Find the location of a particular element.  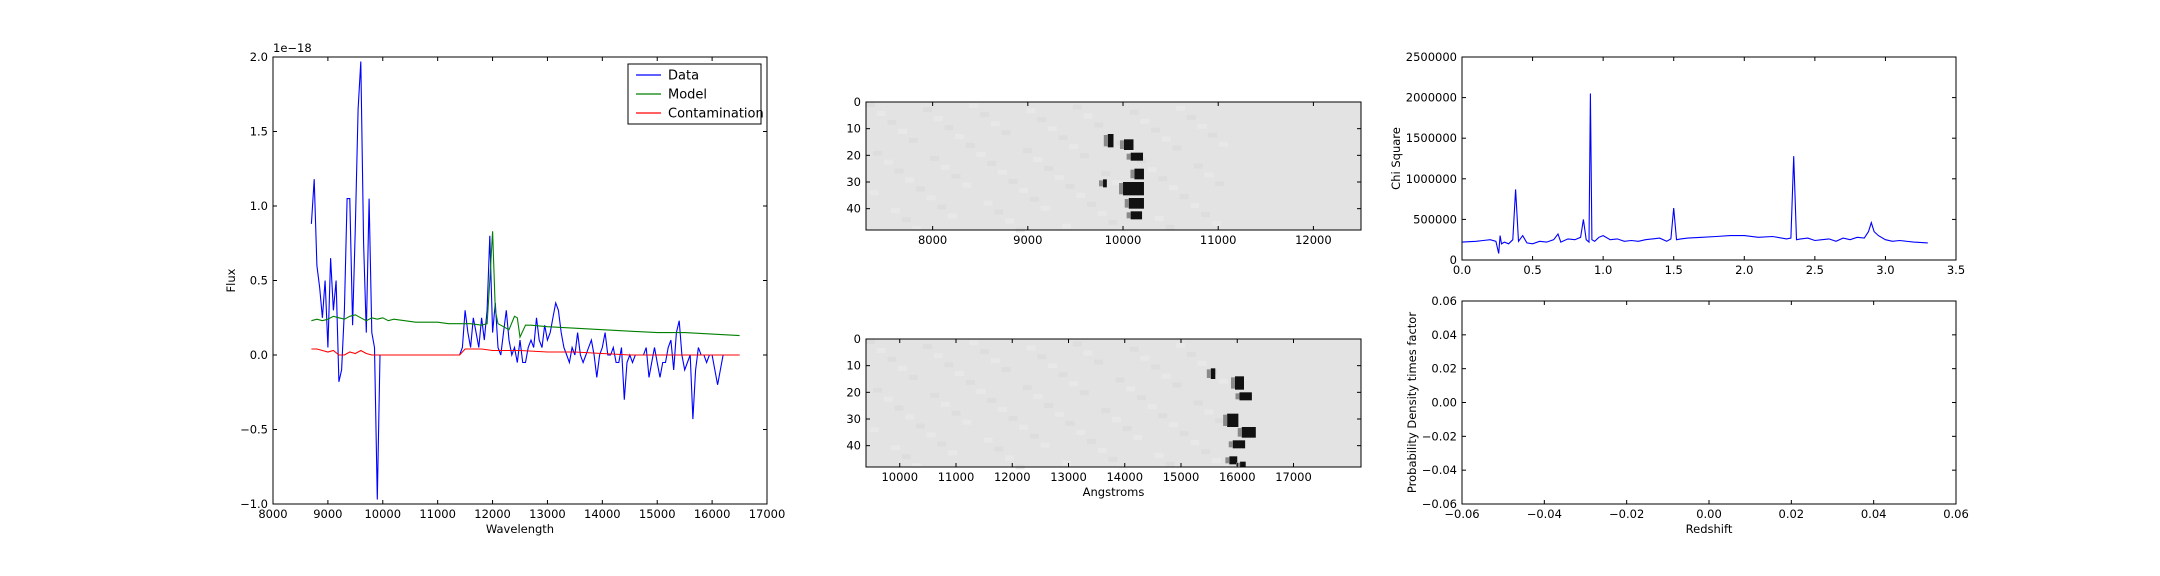

spectrum-x-tick-label: 11000 is located at coordinates (437, 514).